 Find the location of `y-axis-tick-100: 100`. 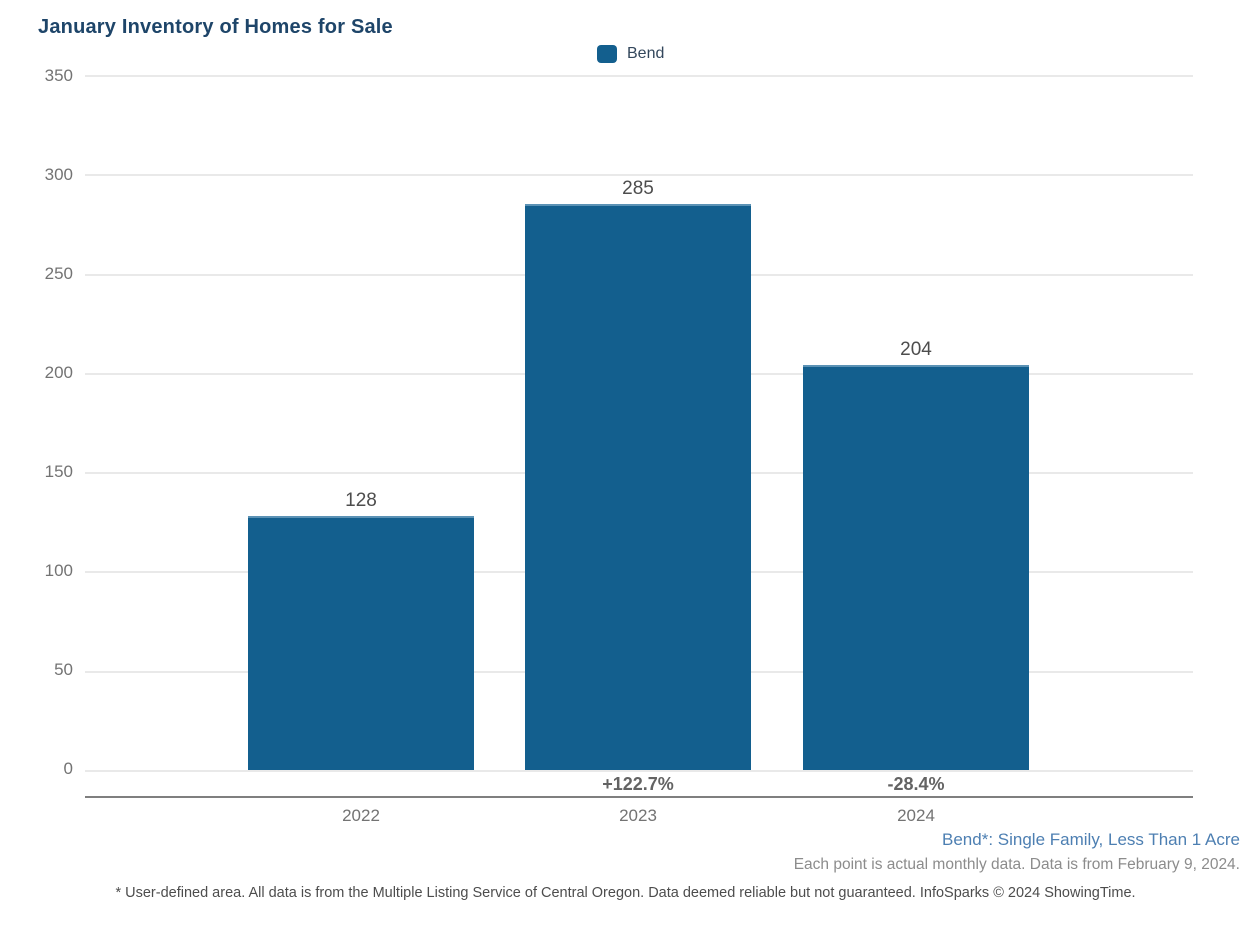

y-axis-tick-100: 100 is located at coordinates (58, 570).